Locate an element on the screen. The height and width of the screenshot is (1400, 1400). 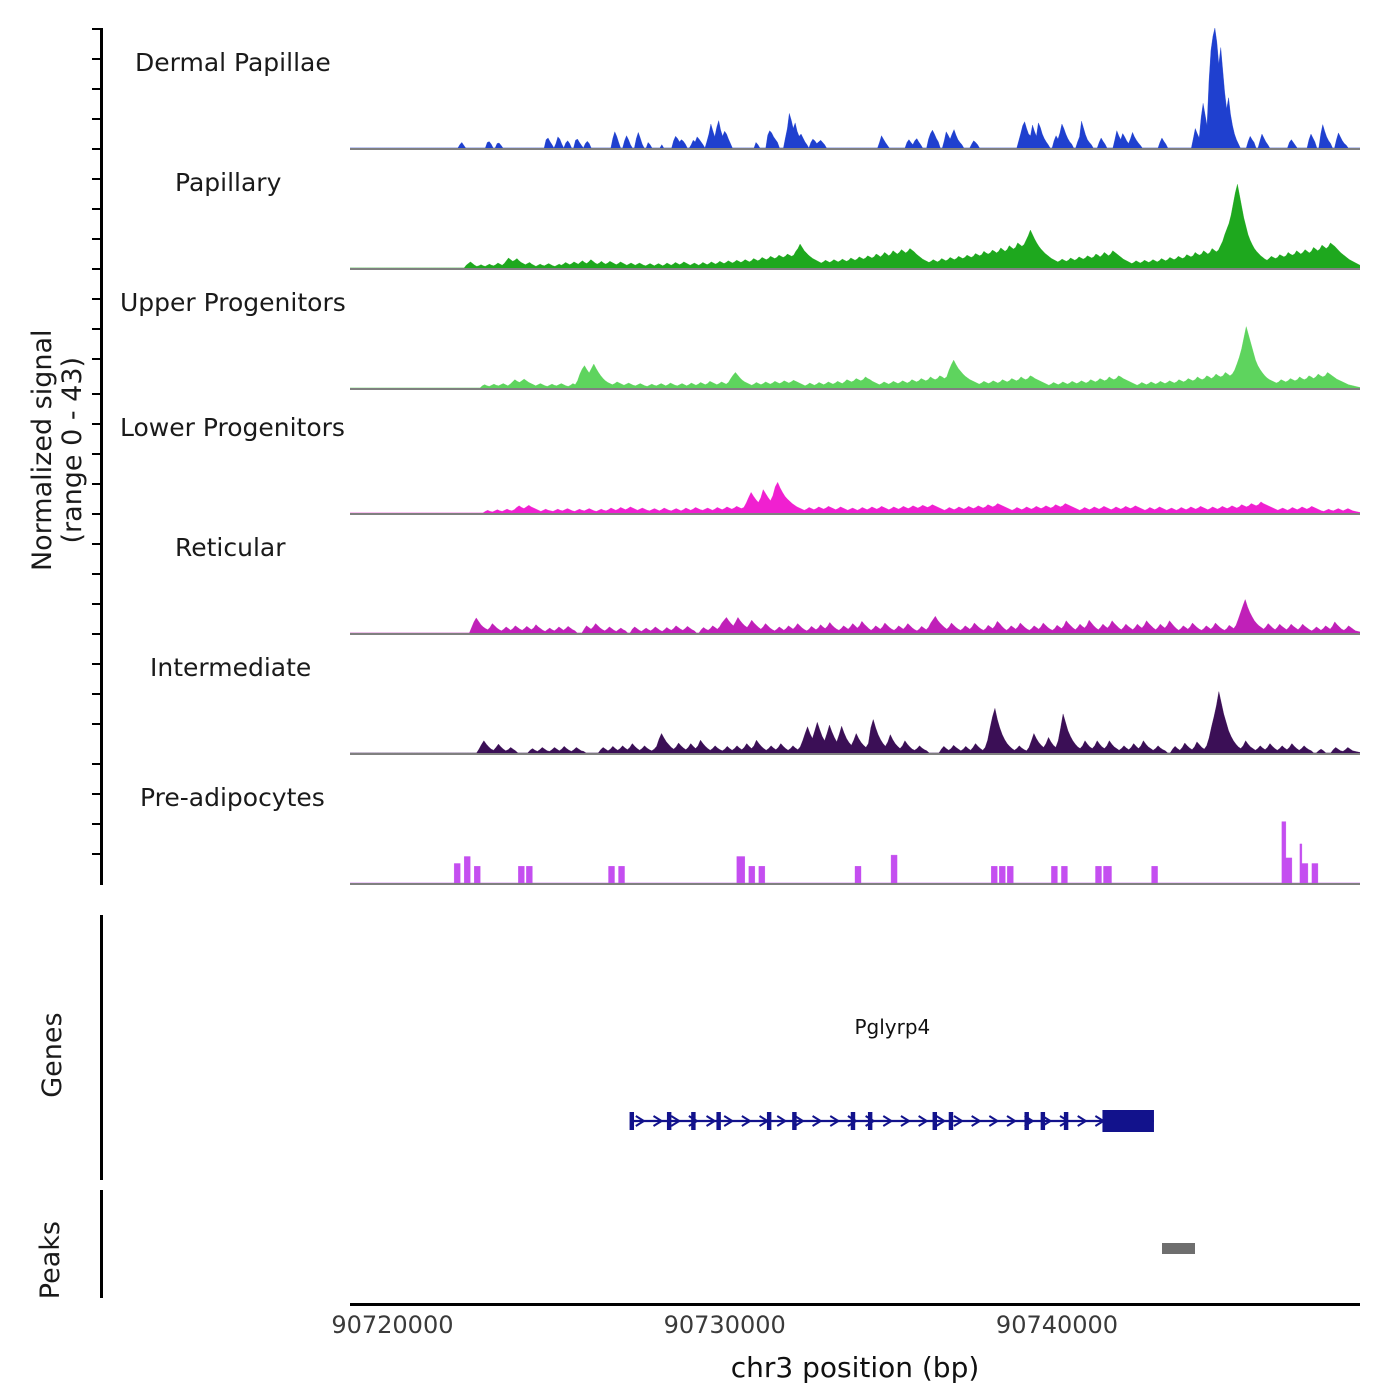
signal-axis-spine is located at coordinates (101, 457).